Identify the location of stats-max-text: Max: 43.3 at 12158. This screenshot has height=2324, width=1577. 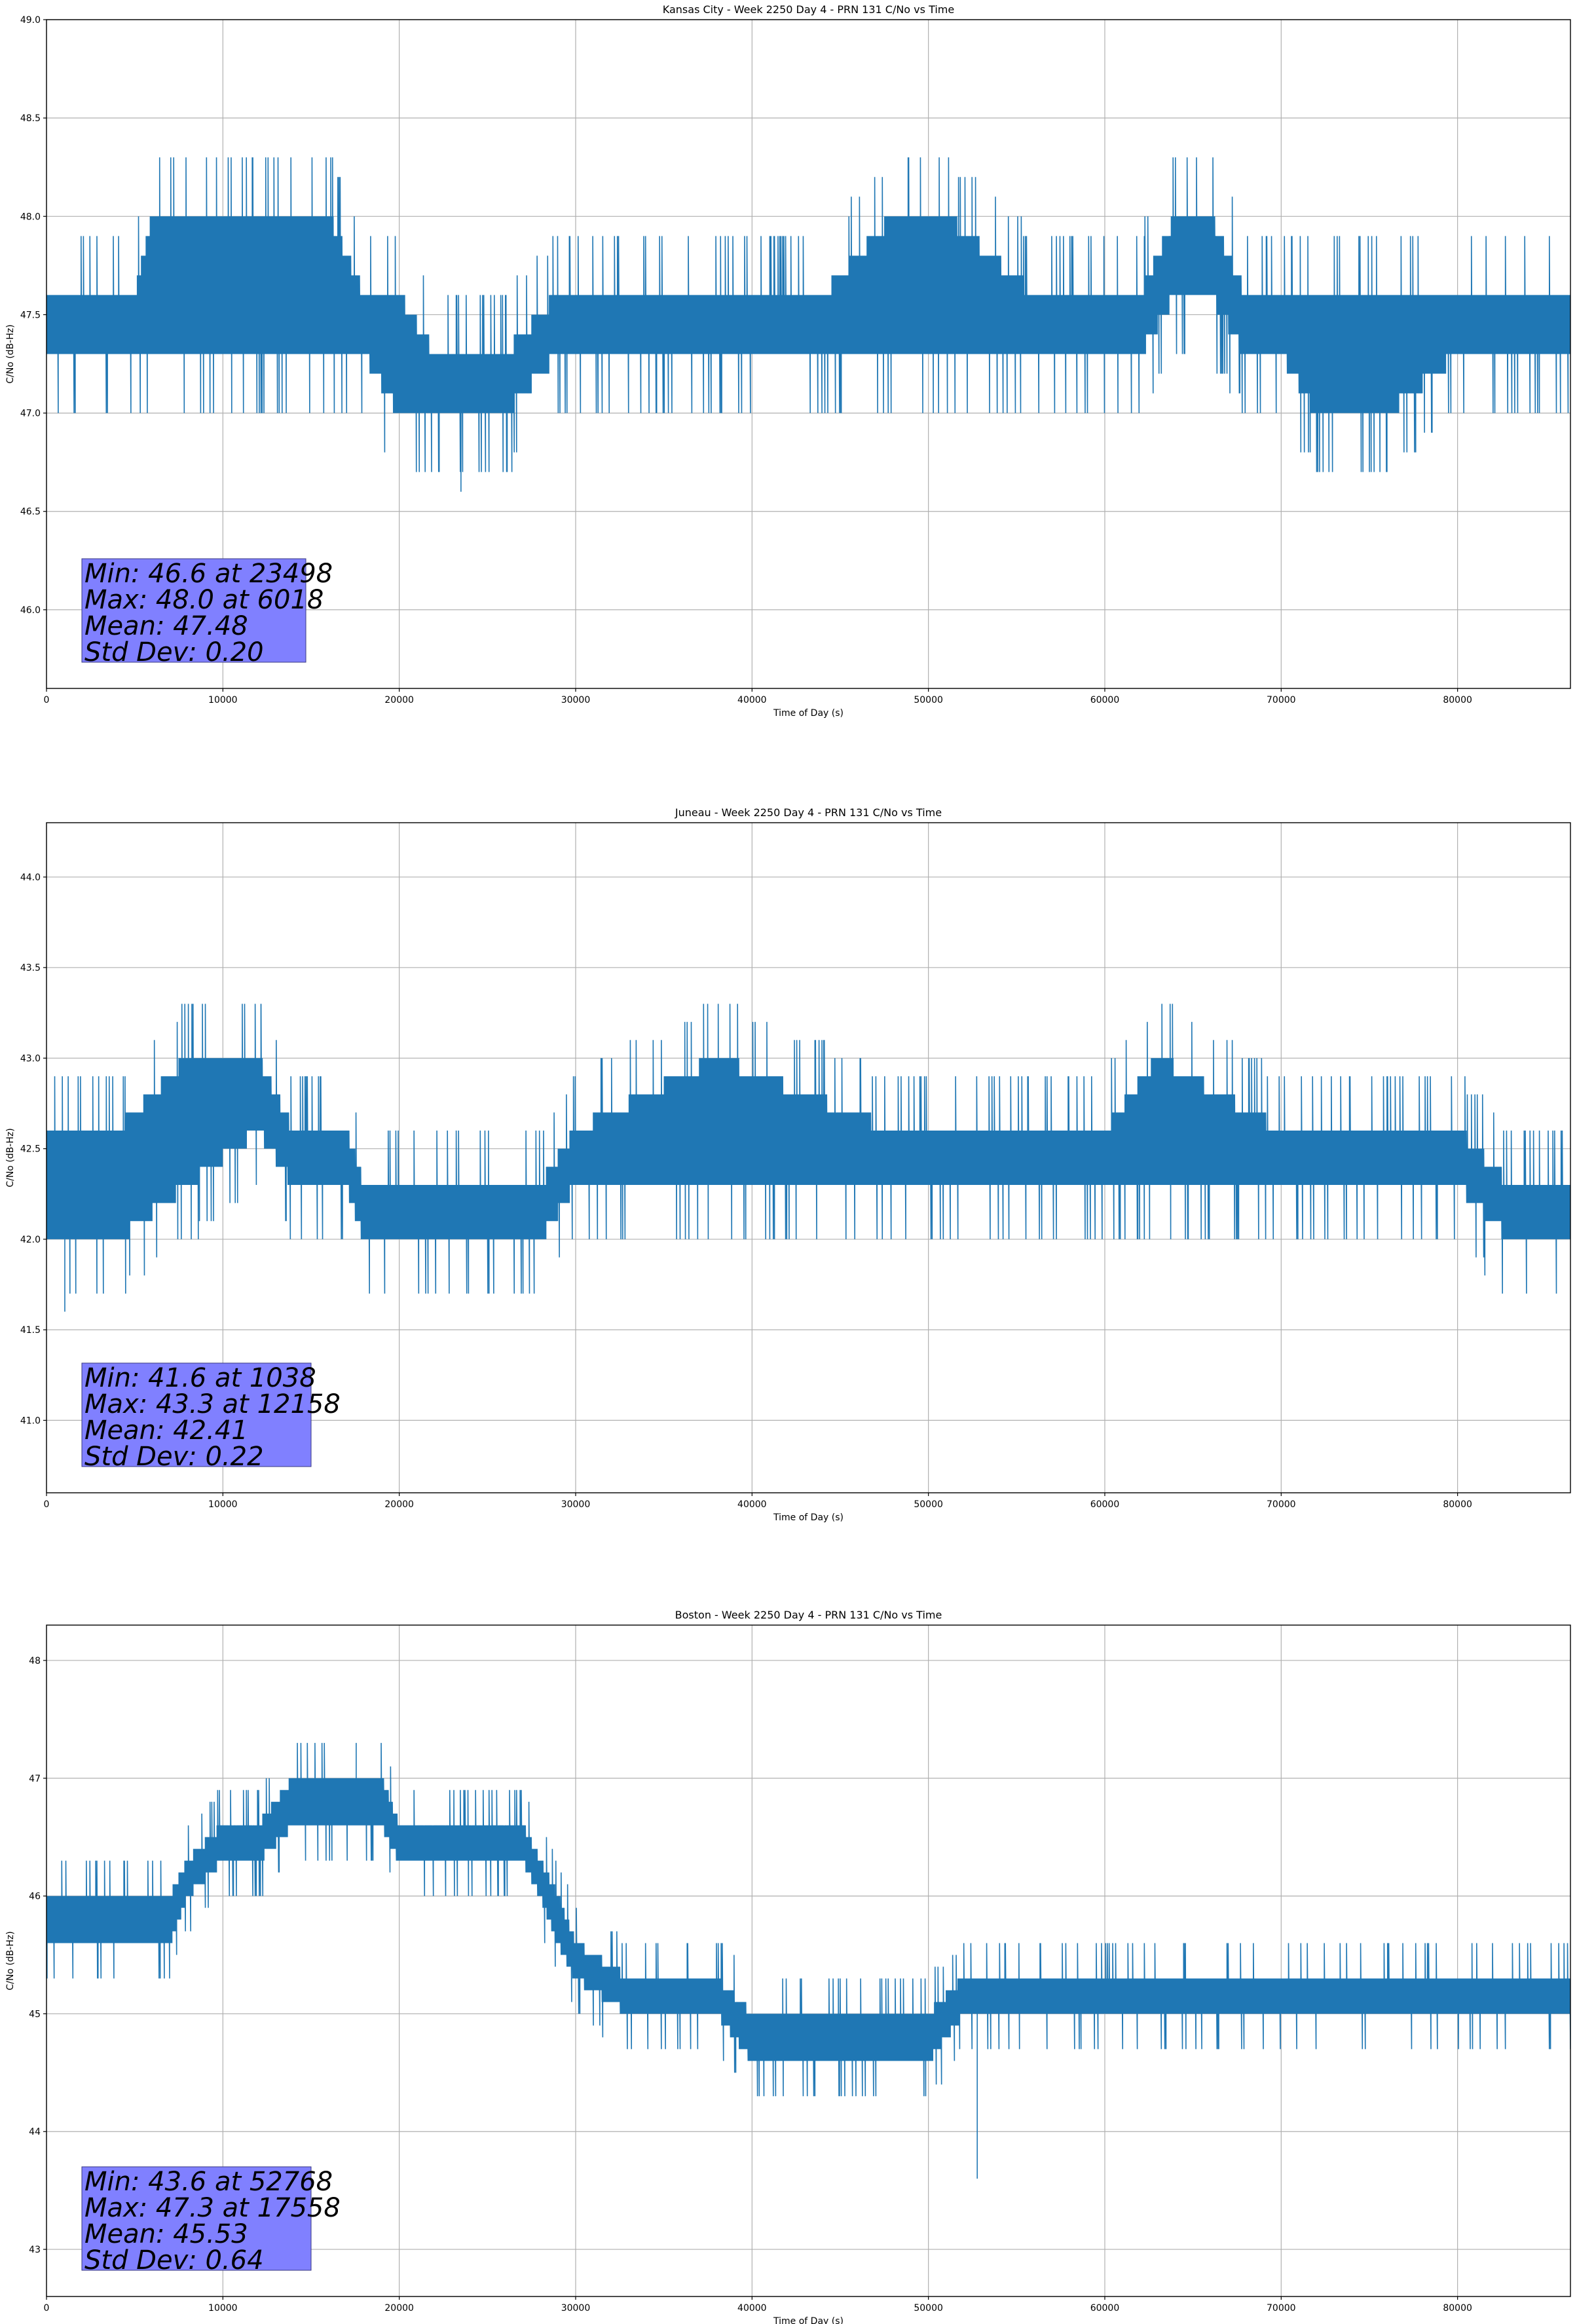
(212, 1404).